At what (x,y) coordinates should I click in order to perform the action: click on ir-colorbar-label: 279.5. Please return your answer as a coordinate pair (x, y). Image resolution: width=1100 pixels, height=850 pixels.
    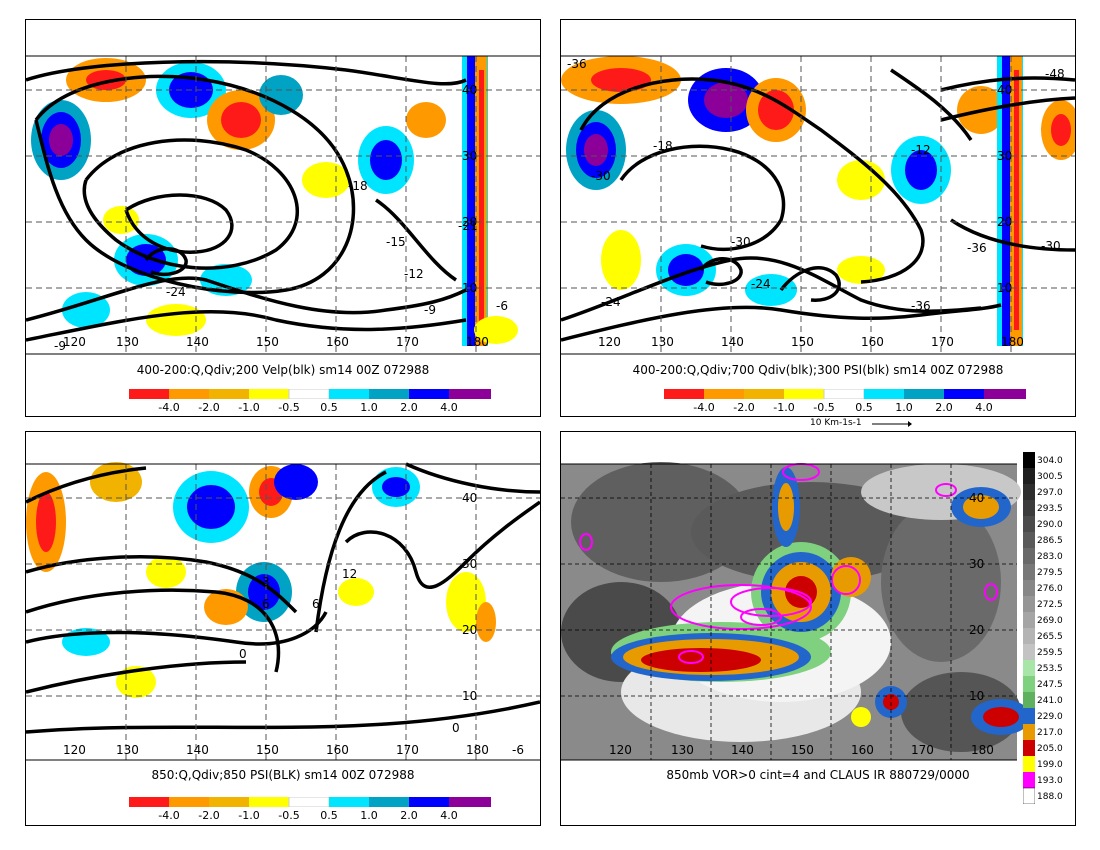
    Looking at the image, I should click on (1050, 573).